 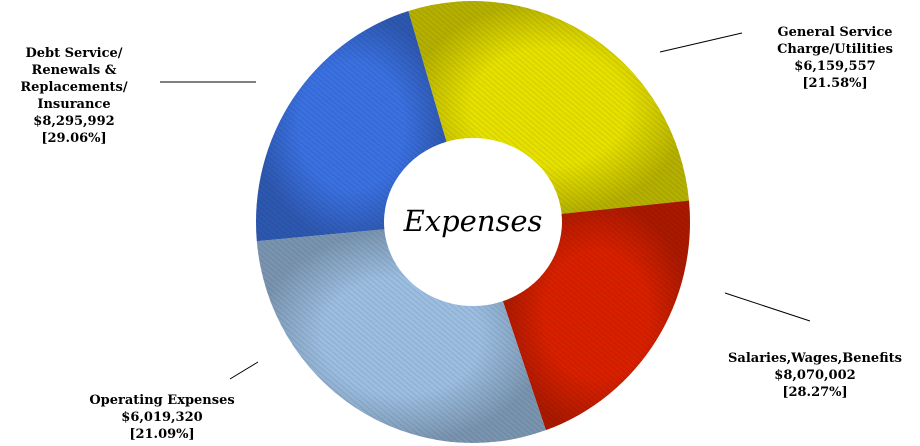 I want to click on slice-label-operating: Operating Expenses $6,019,320 [21.09%], so click(x=162, y=417).